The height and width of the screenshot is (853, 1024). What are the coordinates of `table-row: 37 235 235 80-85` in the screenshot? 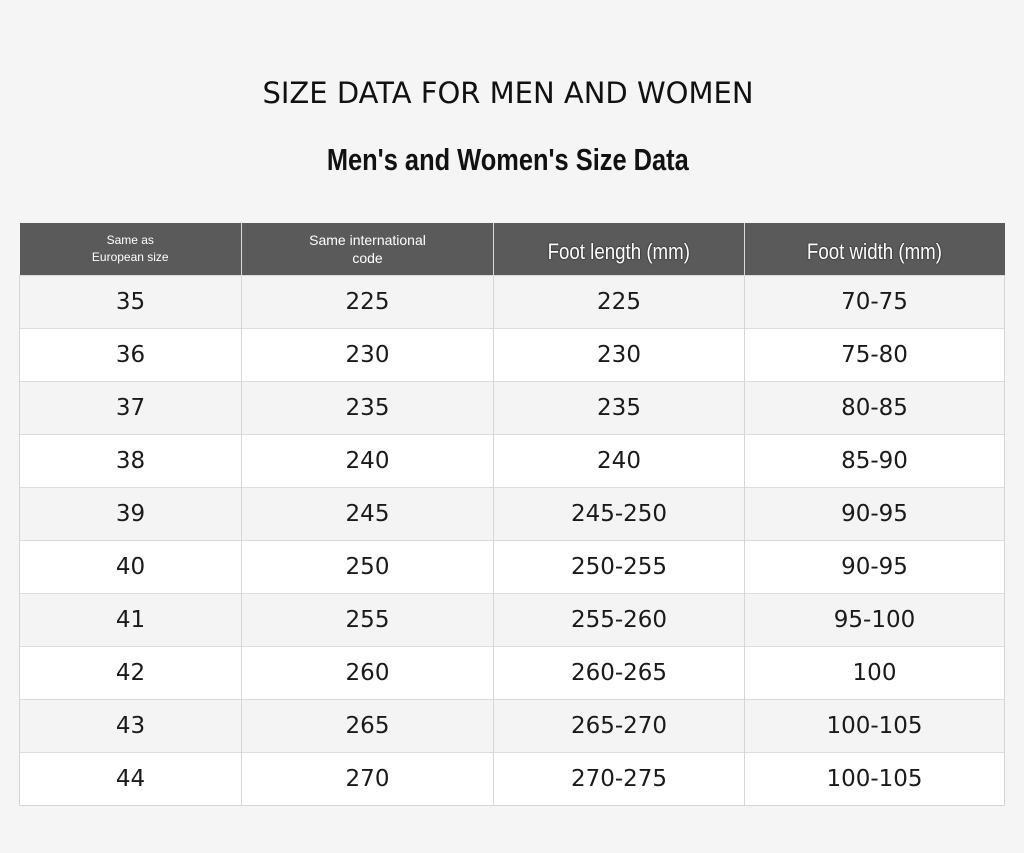 It's located at (512, 408).